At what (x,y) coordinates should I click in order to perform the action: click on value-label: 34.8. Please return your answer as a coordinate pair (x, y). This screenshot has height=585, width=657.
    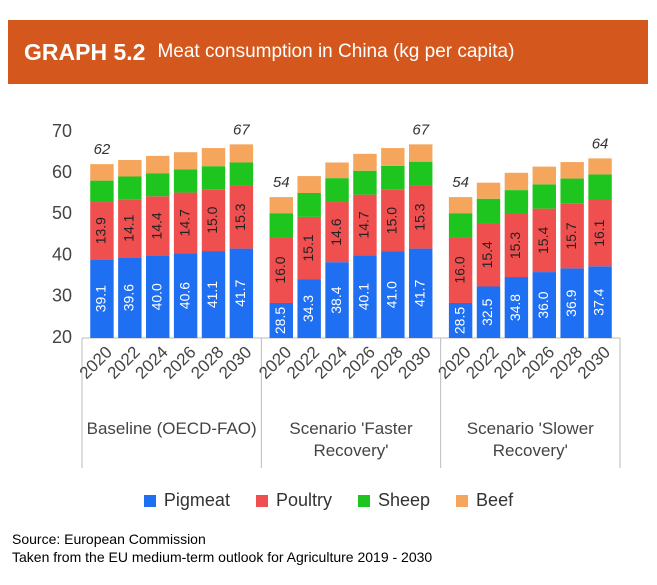
    Looking at the image, I should click on (515, 307).